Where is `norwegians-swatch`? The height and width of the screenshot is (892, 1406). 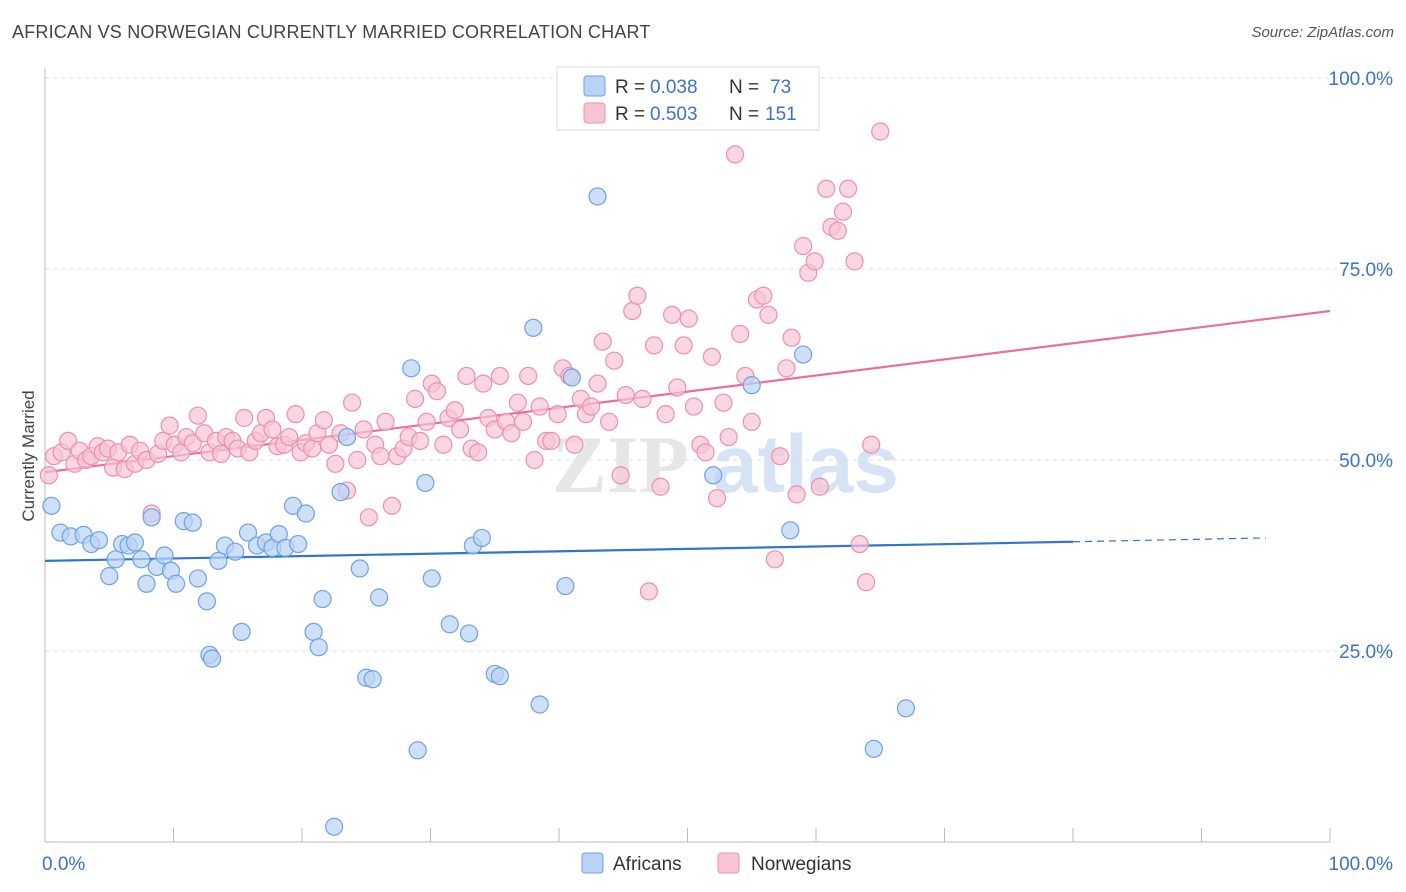
norwegians-swatch is located at coordinates (594, 113).